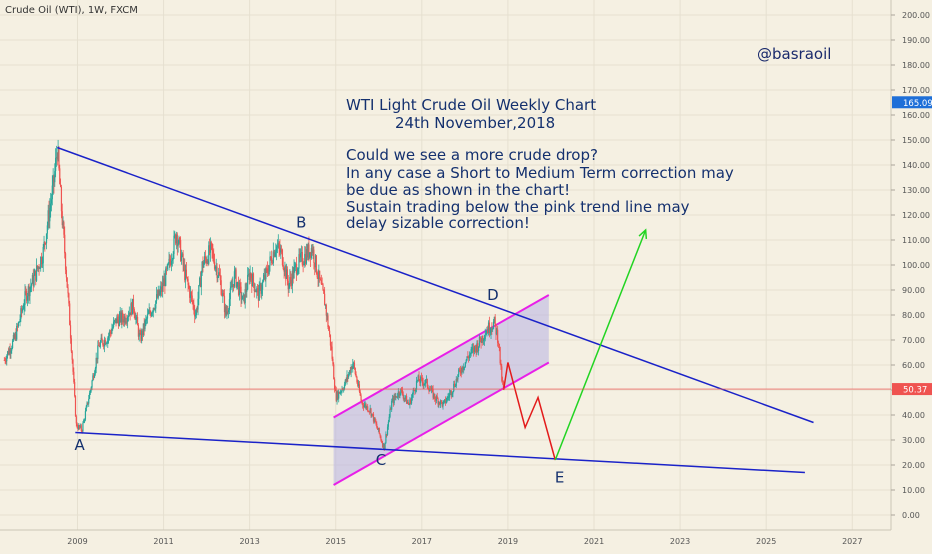  Describe the element at coordinates (852, 541) in the screenshot. I see `x-tick-label: 2027` at that location.